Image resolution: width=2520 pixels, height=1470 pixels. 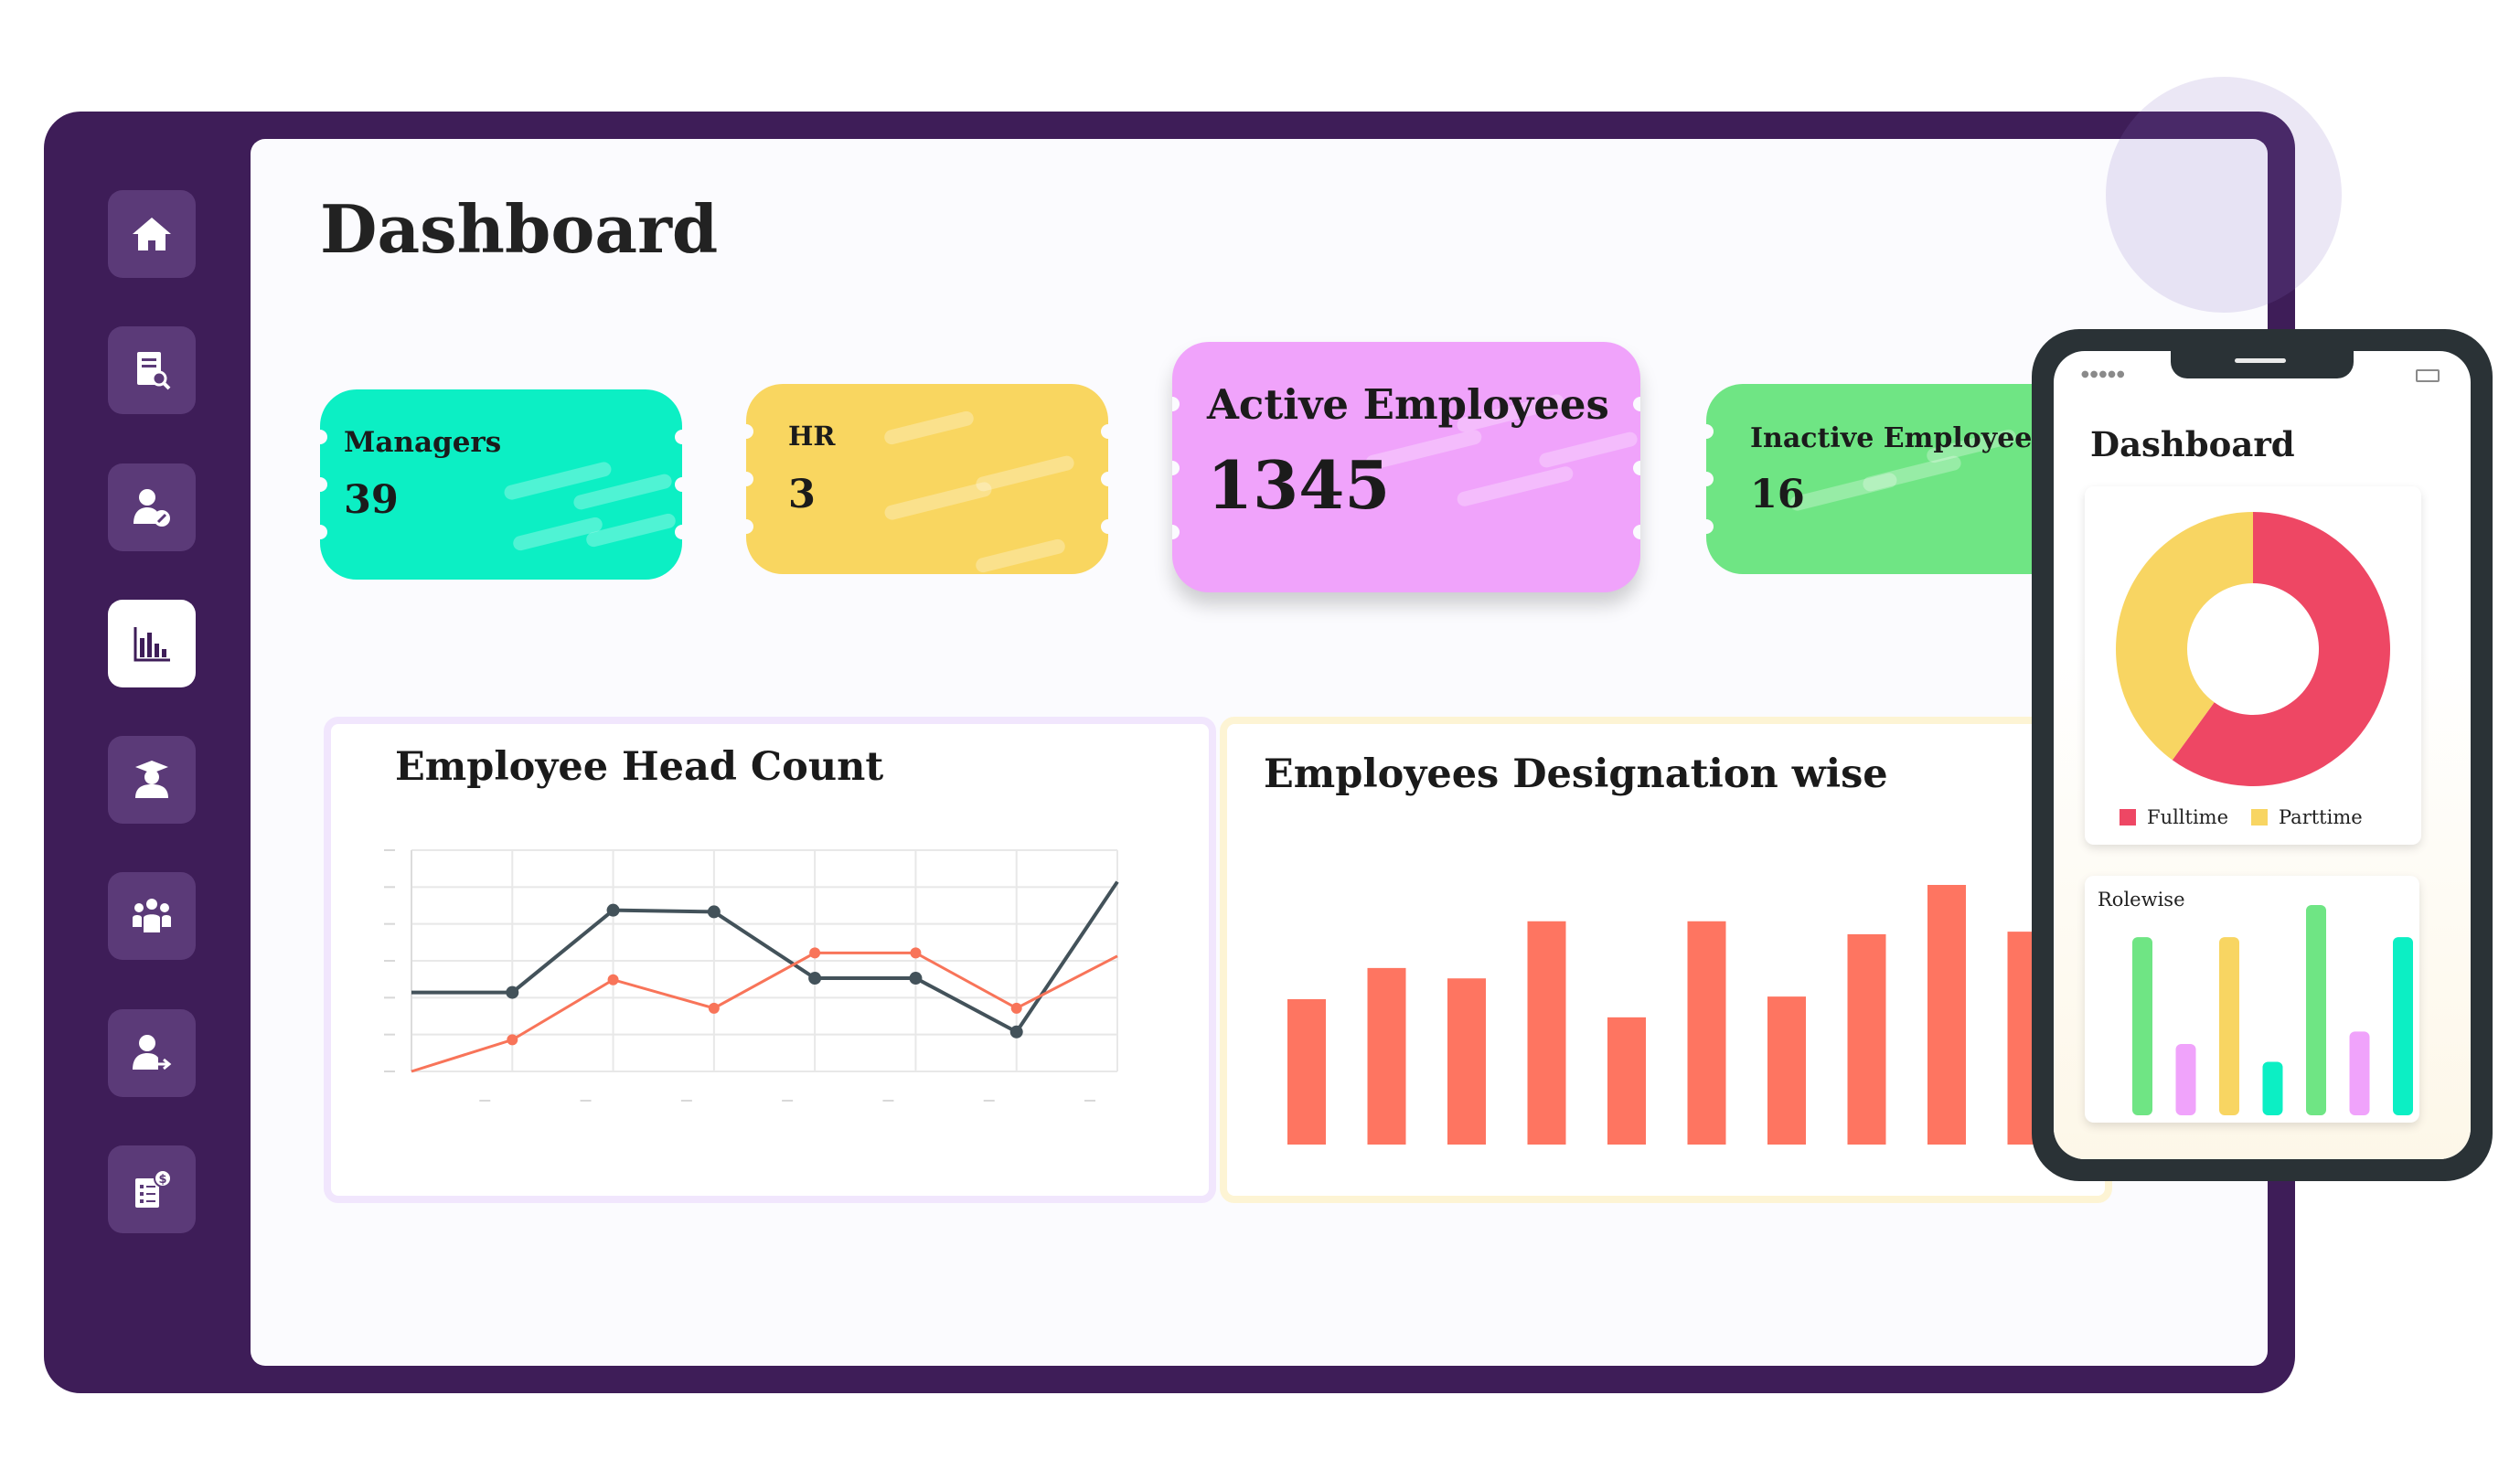 What do you see at coordinates (1899, 438) in the screenshot?
I see `stat-label: Inactive Employees` at bounding box center [1899, 438].